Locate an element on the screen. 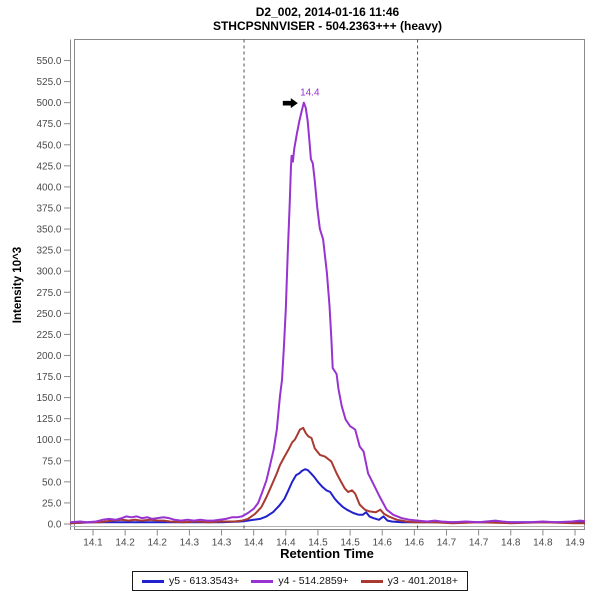 This screenshot has height=600, width=600. y-axis-label: Intensity 10^3 is located at coordinates (18, 285).